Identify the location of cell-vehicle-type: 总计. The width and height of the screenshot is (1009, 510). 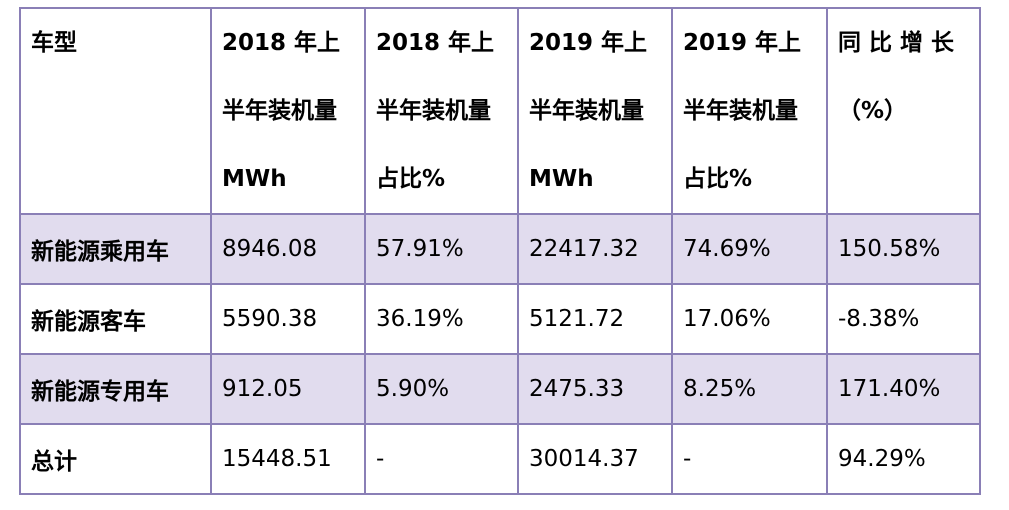
(115, 459).